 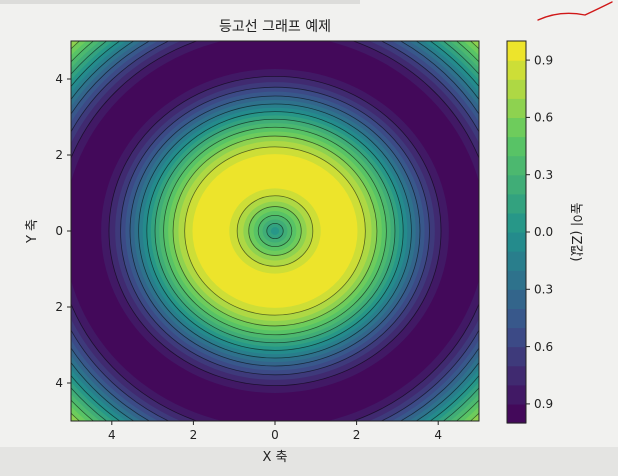 What do you see at coordinates (275, 27) in the screenshot?
I see `chart-title: 등고선 그래프 예제` at bounding box center [275, 27].